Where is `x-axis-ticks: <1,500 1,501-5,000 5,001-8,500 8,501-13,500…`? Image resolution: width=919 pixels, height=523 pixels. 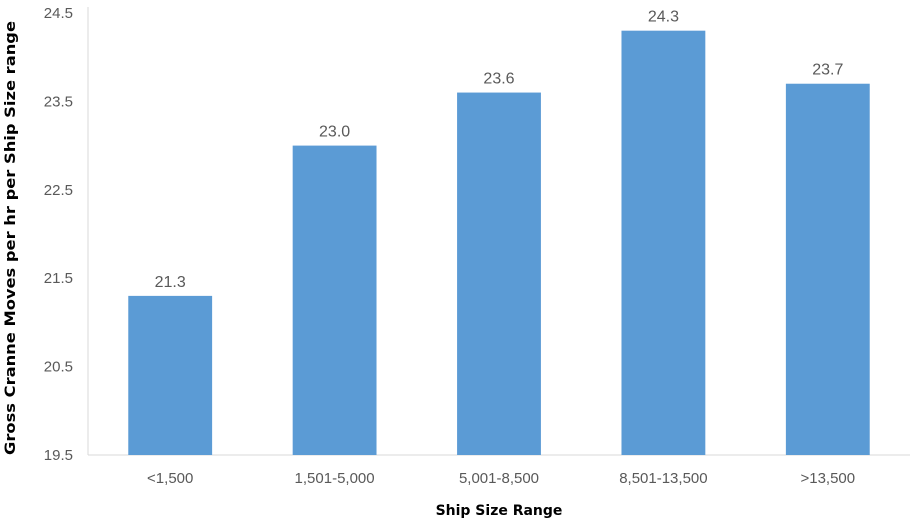 x-axis-ticks: <1,500 1,501-5,000 5,001-8,500 8,501-13,500… is located at coordinates (501, 478).